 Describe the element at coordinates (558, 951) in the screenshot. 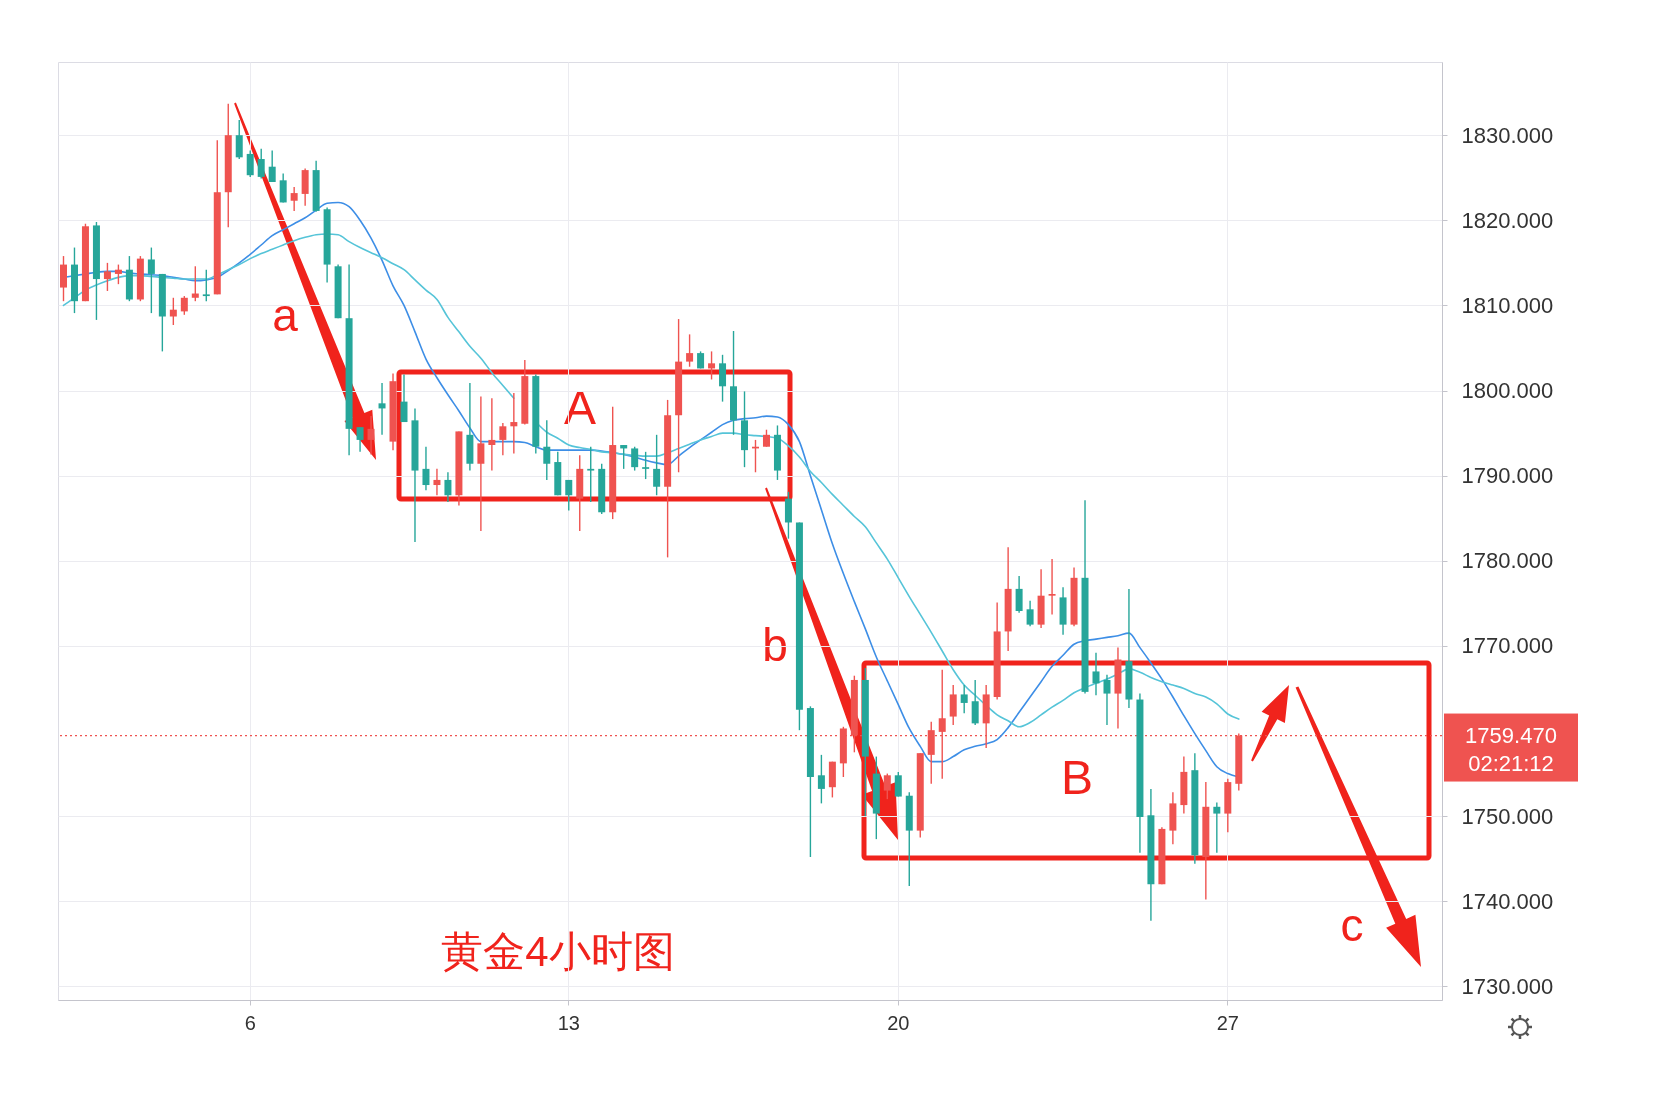

I see `annotation: 黄金4小时图` at that location.